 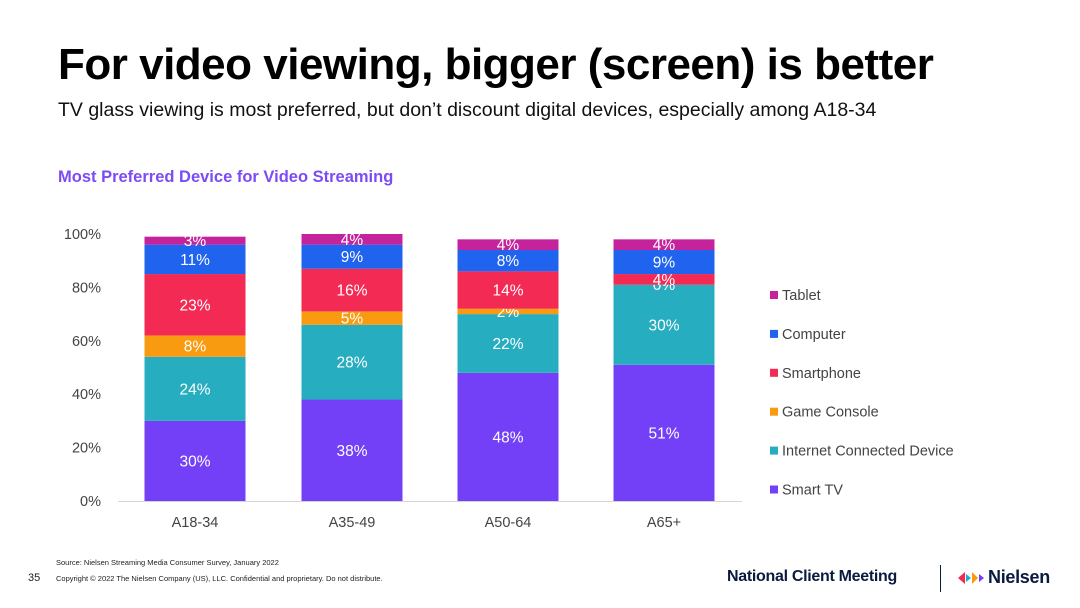 I want to click on footer-divider, so click(x=940, y=578).